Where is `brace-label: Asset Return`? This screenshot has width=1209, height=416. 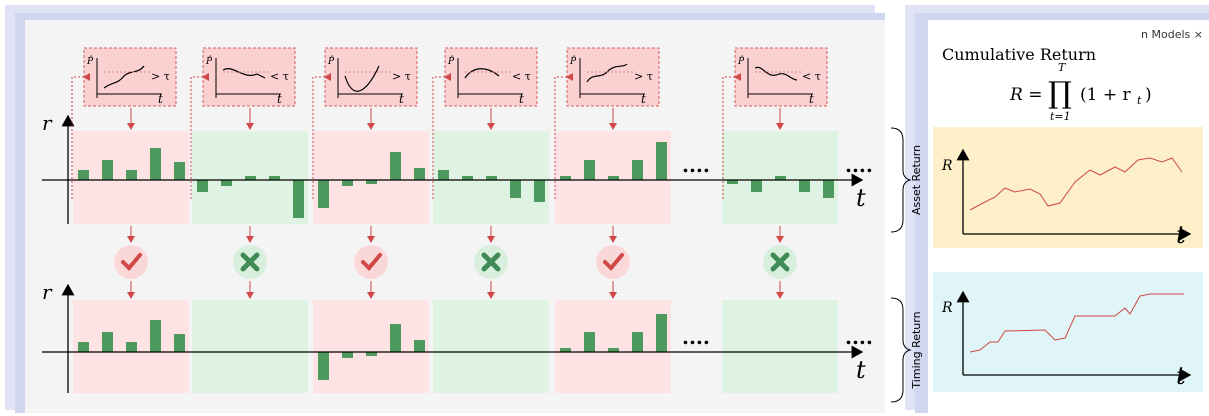 brace-label: Asset Return is located at coordinates (916, 180).